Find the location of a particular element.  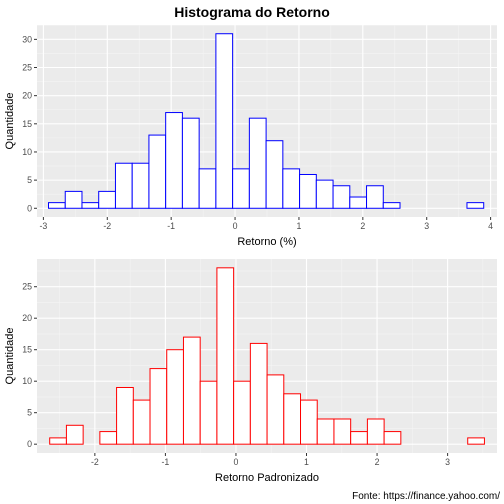

x-axis-title: Retorno Padronizado is located at coordinates (267, 478).